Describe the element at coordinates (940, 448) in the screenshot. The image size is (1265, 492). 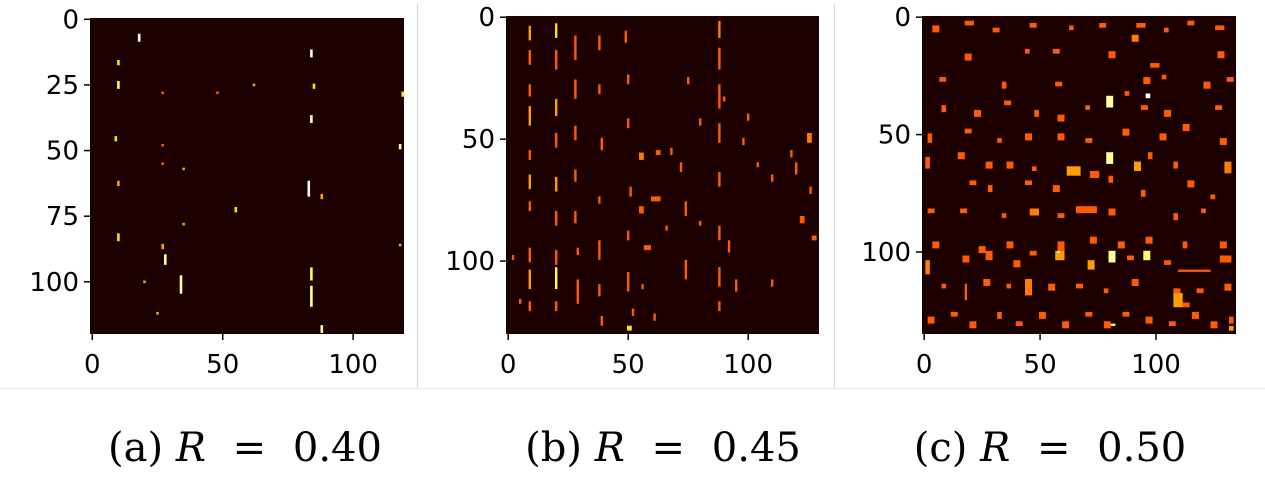
I see `caption-prefix: (c)` at that location.